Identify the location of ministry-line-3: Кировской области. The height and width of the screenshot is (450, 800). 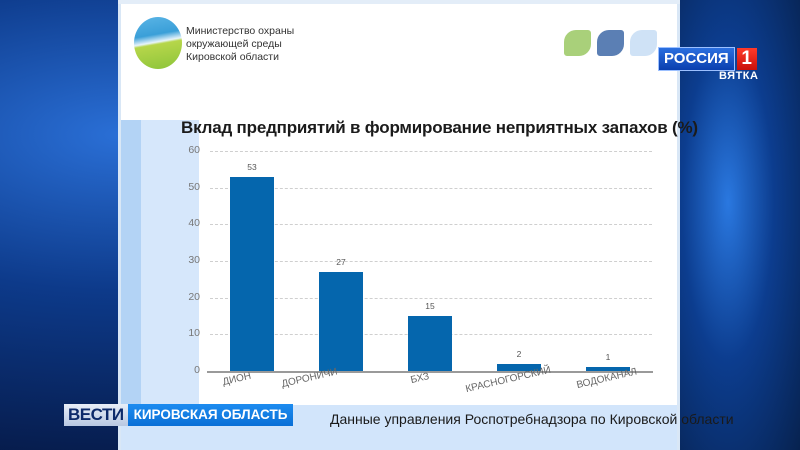
(232, 57).